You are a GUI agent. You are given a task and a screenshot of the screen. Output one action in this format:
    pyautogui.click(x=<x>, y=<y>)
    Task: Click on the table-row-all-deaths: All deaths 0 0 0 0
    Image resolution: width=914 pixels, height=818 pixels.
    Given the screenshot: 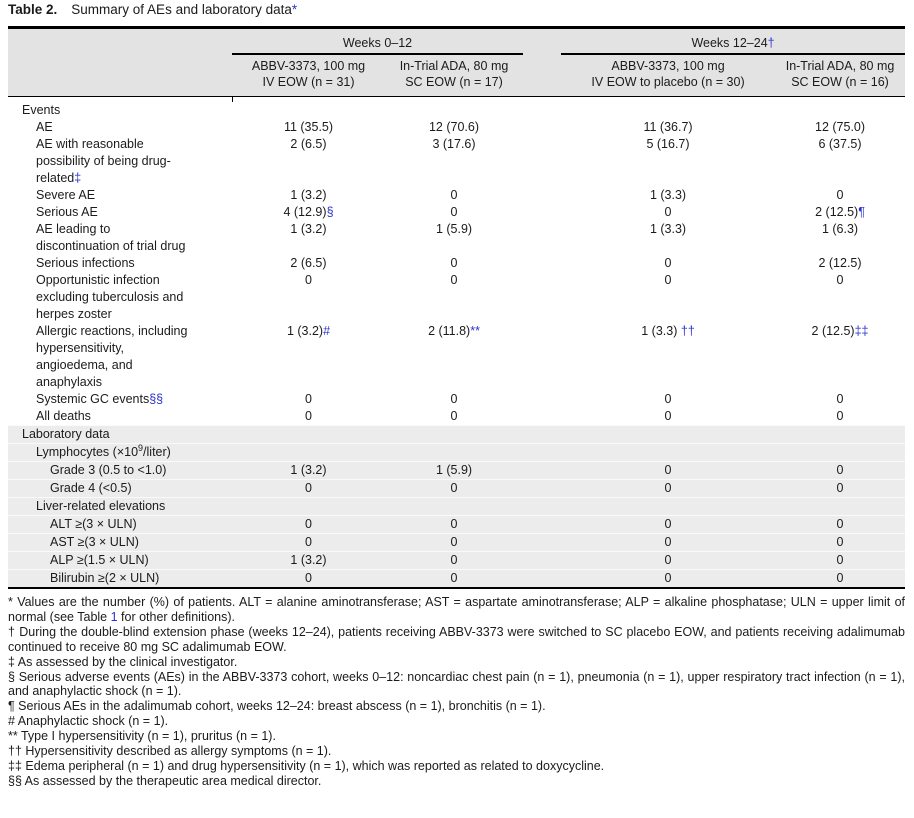 What is the action you would take?
    pyautogui.click(x=456, y=417)
    